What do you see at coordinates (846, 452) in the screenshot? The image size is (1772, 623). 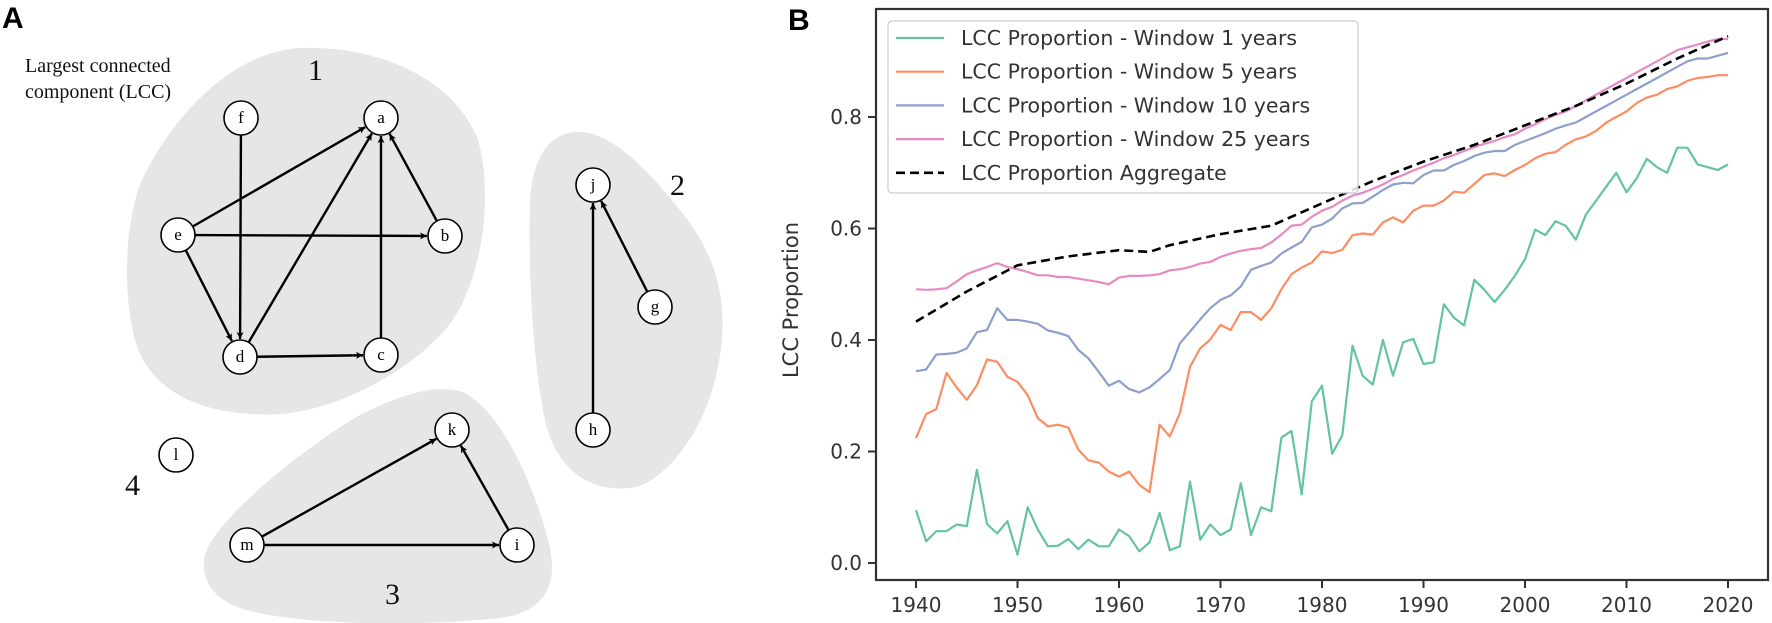 I see `y-tick-label: 0.2` at bounding box center [846, 452].